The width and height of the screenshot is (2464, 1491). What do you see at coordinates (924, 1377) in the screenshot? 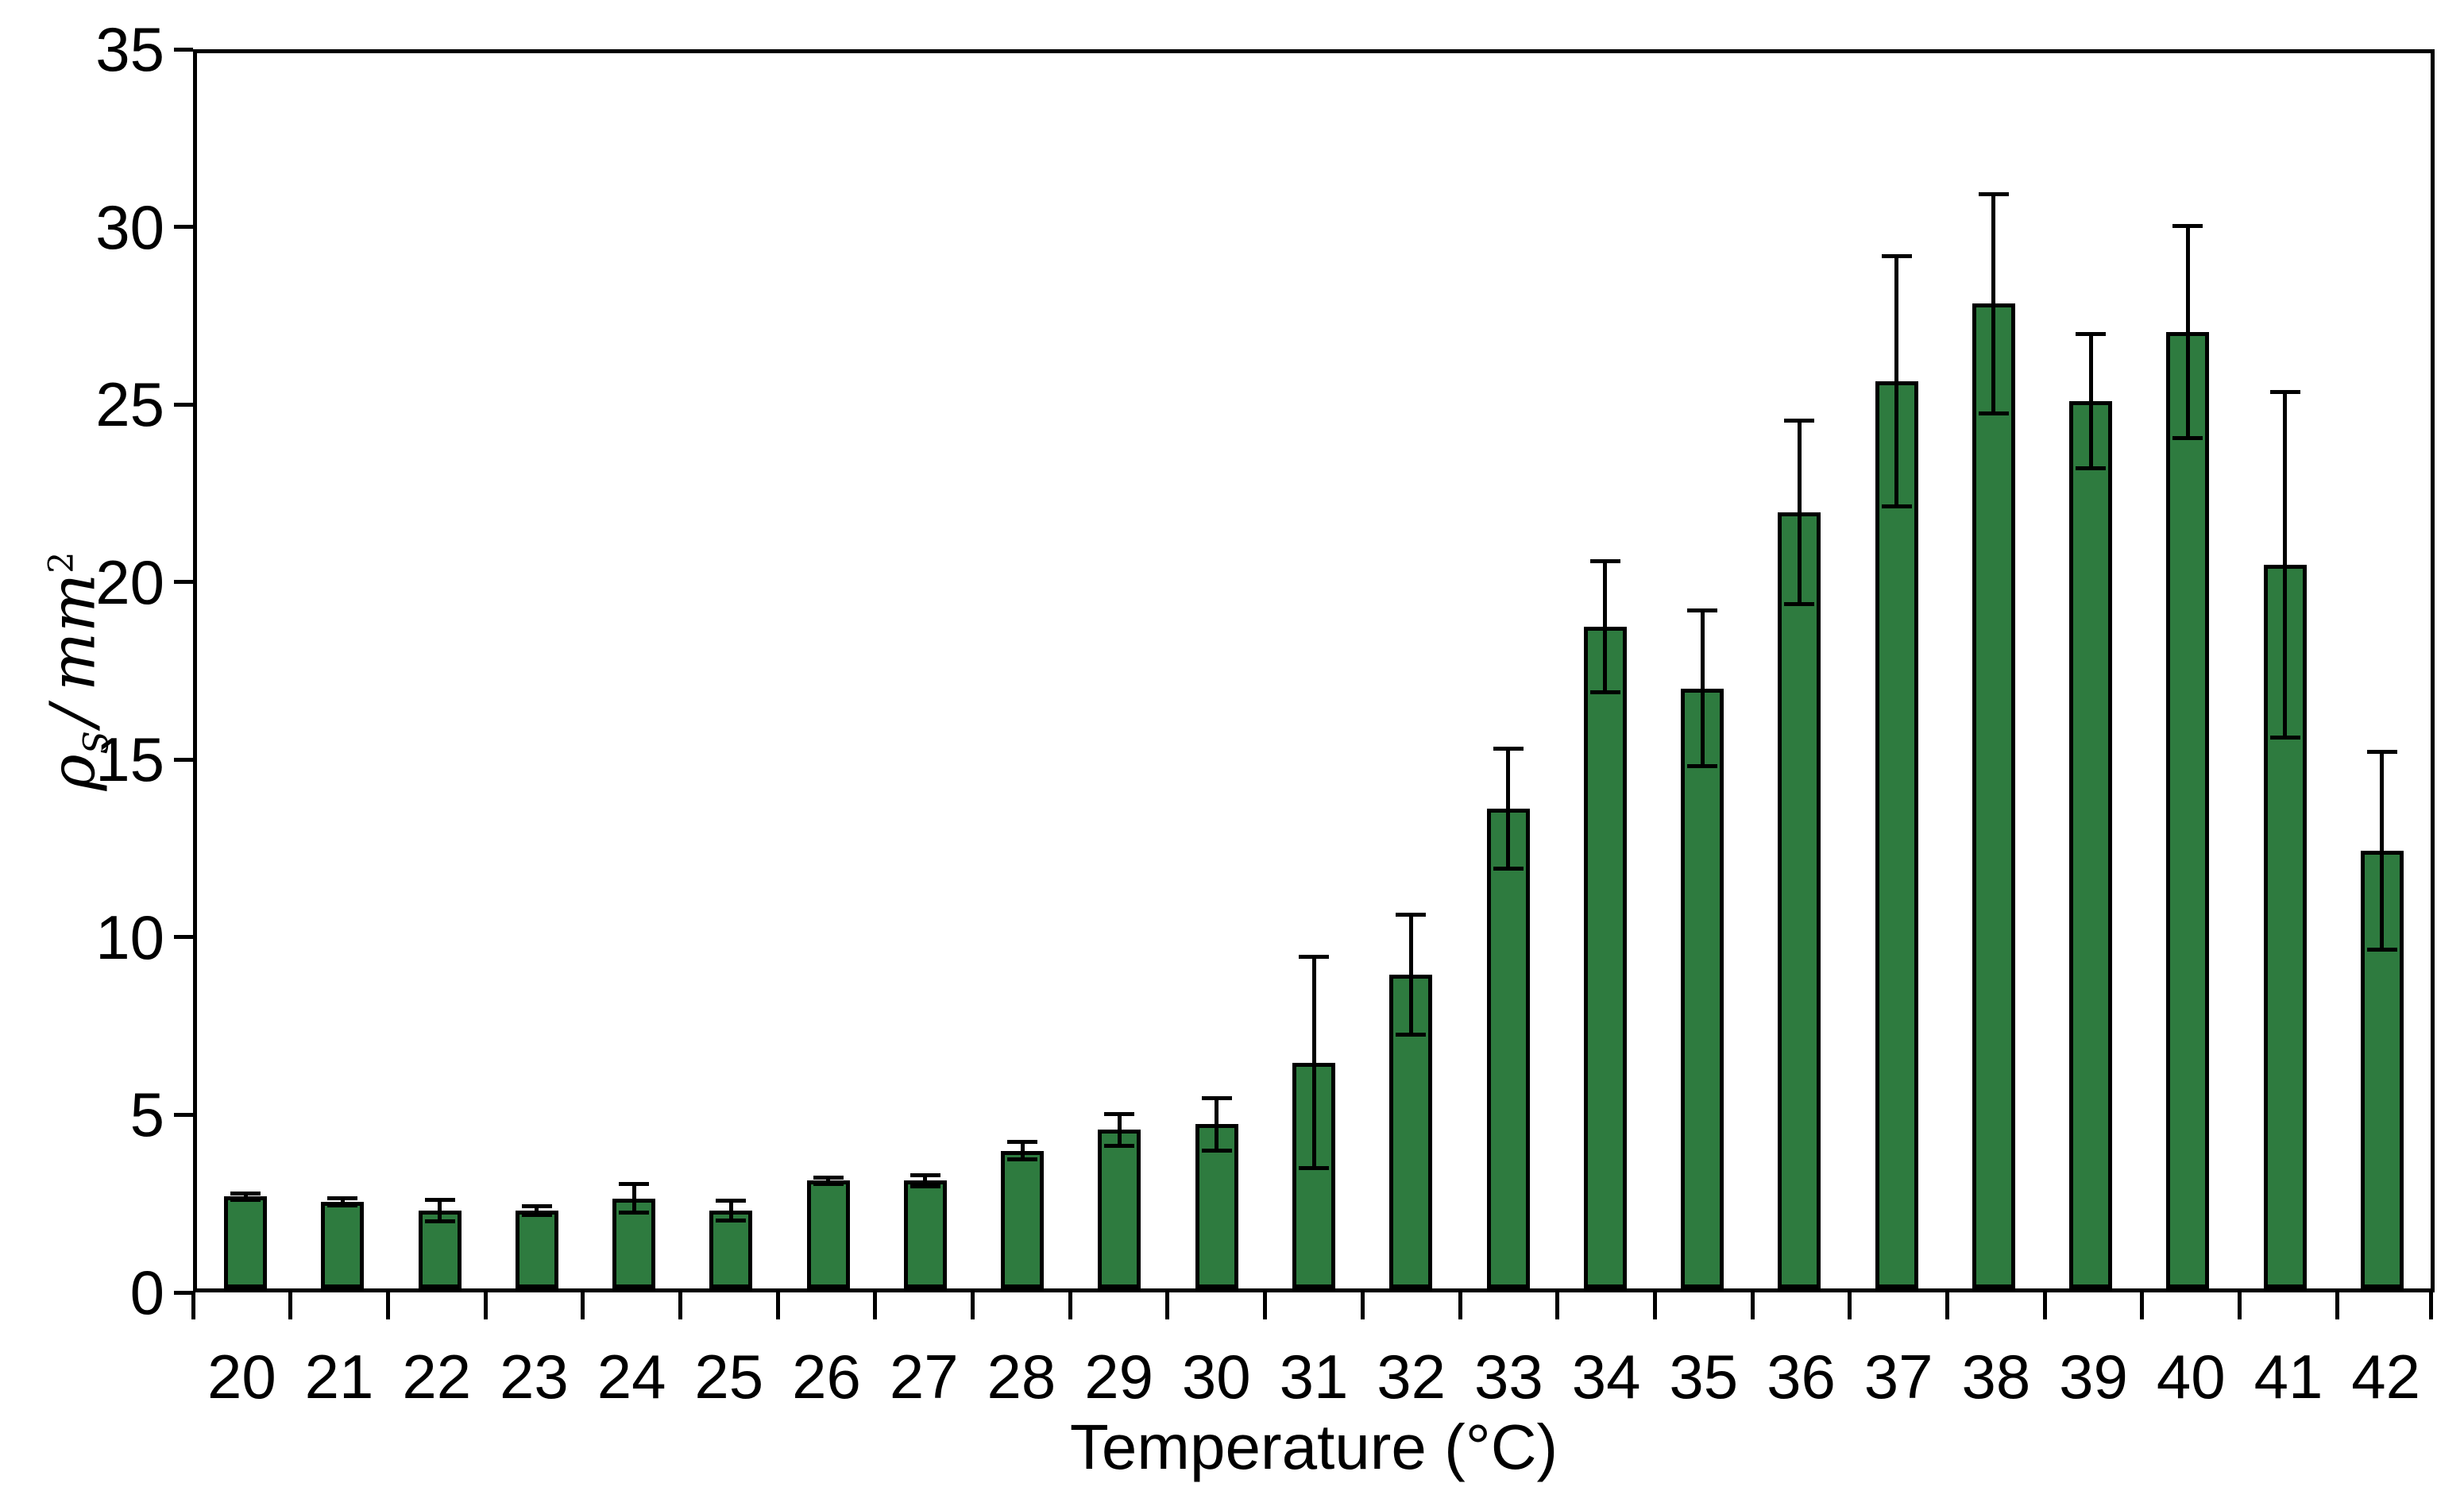
I see `x-tick-label: 27` at bounding box center [924, 1377].